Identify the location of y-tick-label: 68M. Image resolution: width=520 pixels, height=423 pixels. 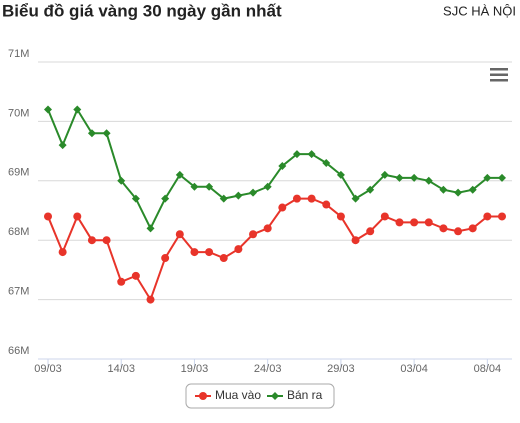
(18, 232).